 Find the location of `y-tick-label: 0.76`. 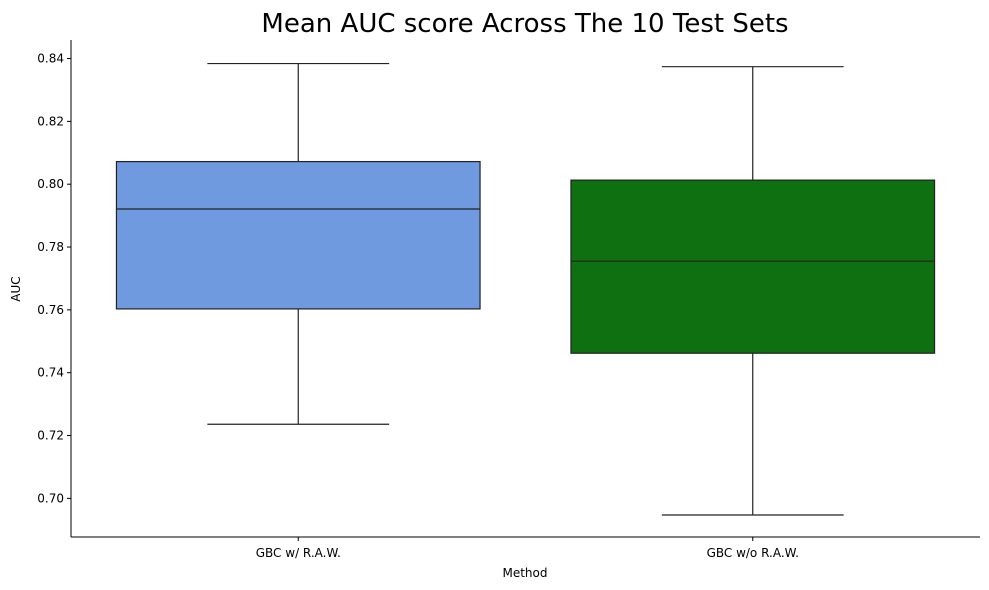

y-tick-label: 0.76 is located at coordinates (50, 310).